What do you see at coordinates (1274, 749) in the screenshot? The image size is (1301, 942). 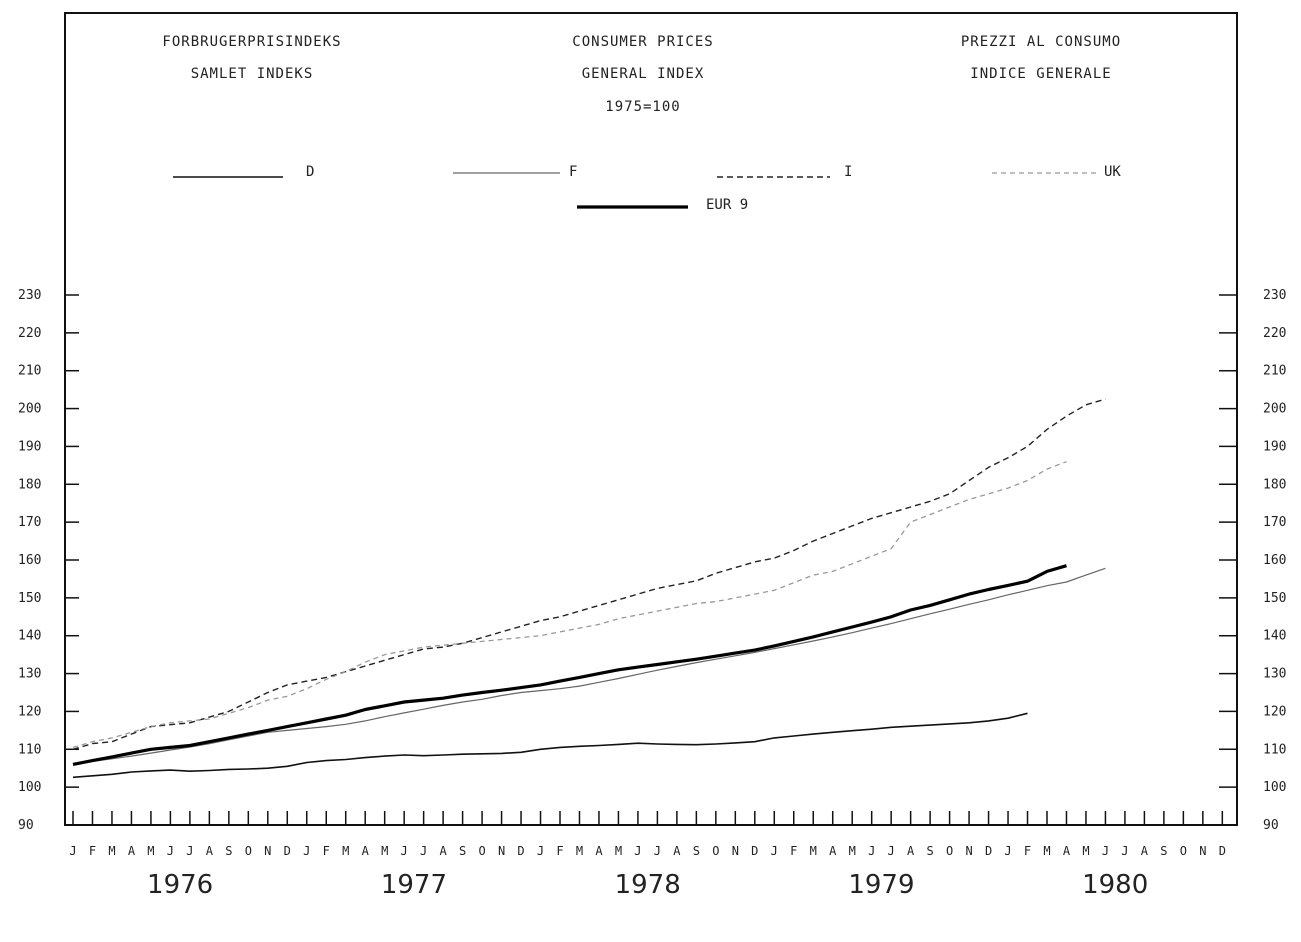 I see `y-tick-label-right: 110` at bounding box center [1274, 749].